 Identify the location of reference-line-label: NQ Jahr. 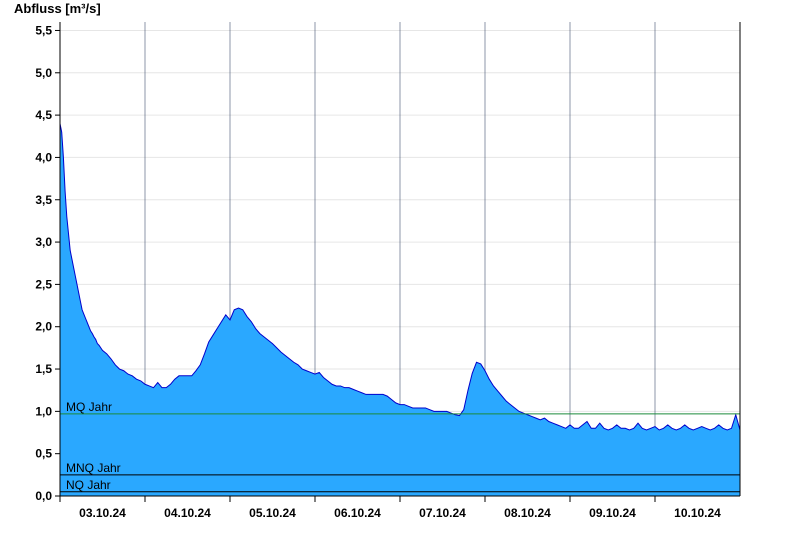
(88, 485).